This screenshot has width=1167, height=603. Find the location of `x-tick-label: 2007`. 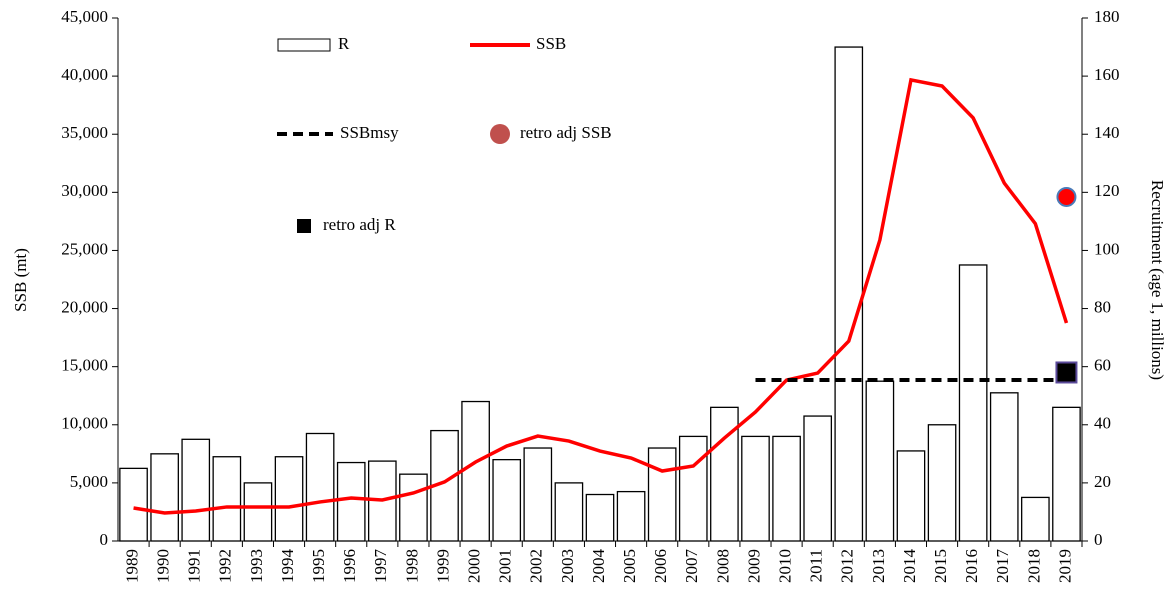

x-tick-label: 2007 is located at coordinates (691, 566).